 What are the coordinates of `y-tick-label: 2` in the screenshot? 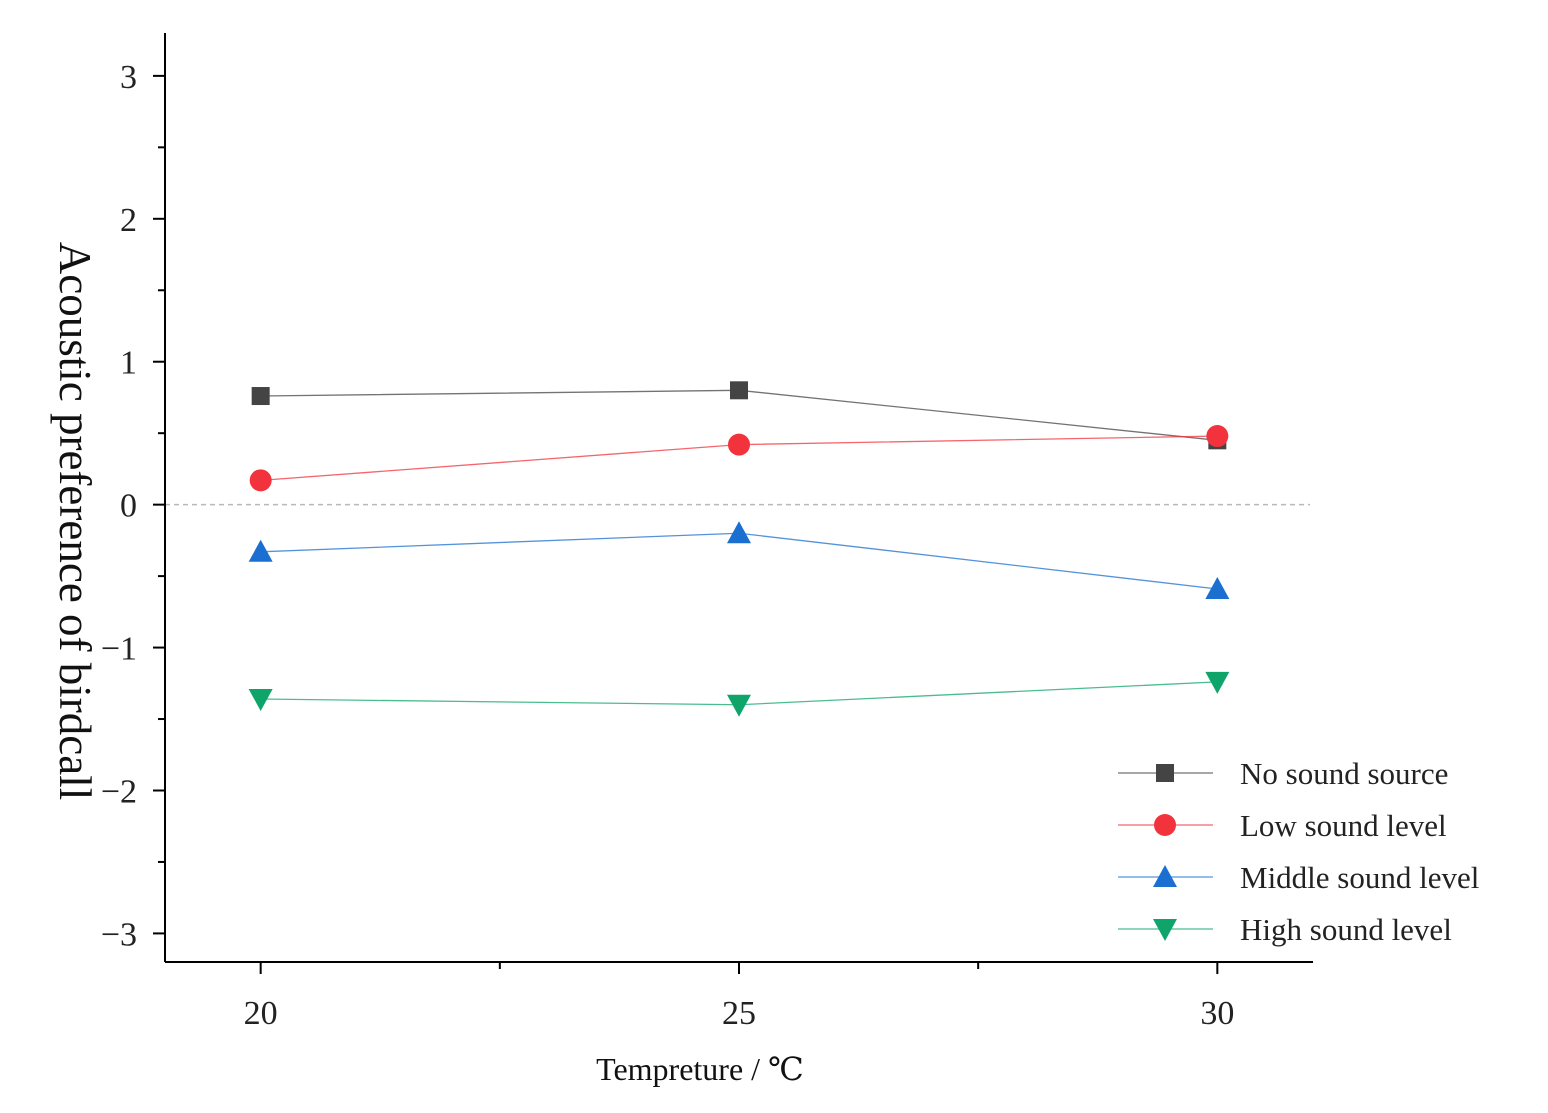 It's located at (128, 220).